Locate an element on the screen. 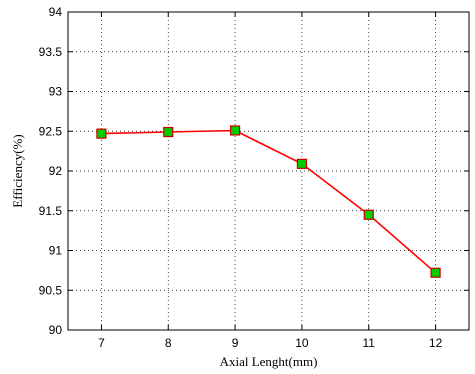 The width and height of the screenshot is (475, 374). x-tick-label-8: 8 is located at coordinates (168, 343).